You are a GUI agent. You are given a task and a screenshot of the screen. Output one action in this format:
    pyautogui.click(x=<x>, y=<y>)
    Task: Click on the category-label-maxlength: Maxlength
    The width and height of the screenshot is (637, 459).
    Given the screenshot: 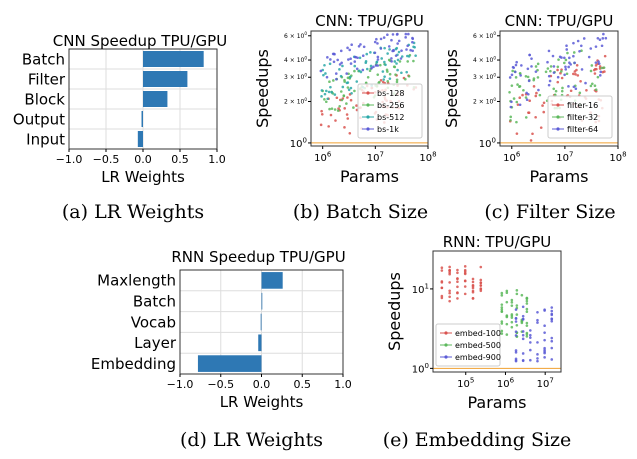 What is the action you would take?
    pyautogui.click(x=136, y=281)
    